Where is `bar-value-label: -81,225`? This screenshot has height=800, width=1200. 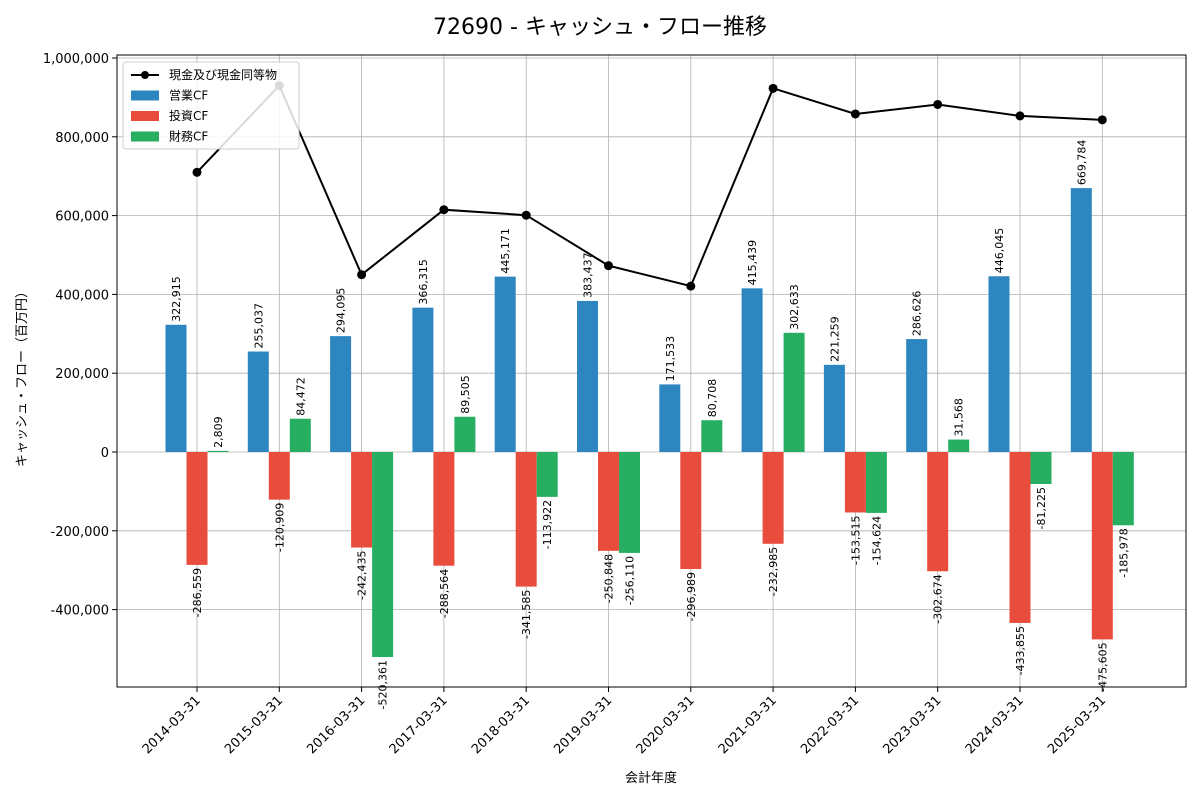 bar-value-label: -81,225 is located at coordinates (1041, 508).